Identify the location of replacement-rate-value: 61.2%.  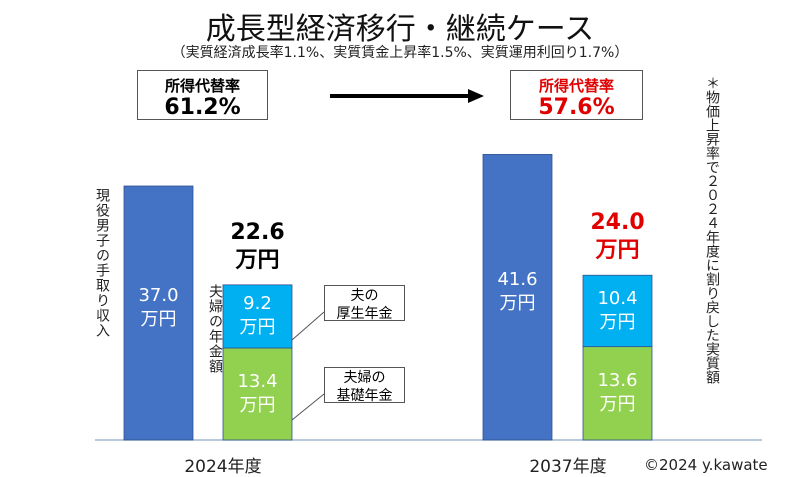
(202, 107).